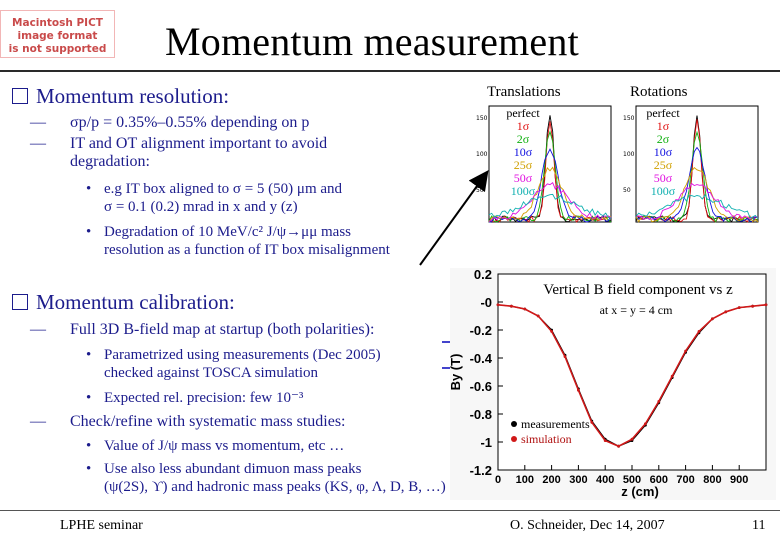 This screenshot has height=540, width=780. What do you see at coordinates (486, 302) in the screenshot?
I see `y-tick-label: -0` at bounding box center [486, 302].